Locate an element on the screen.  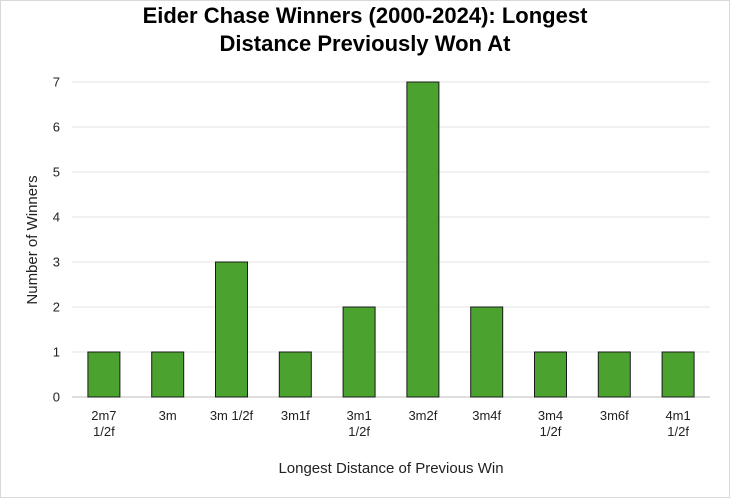
x-tick-label: 3m4f is located at coordinates (486, 415).